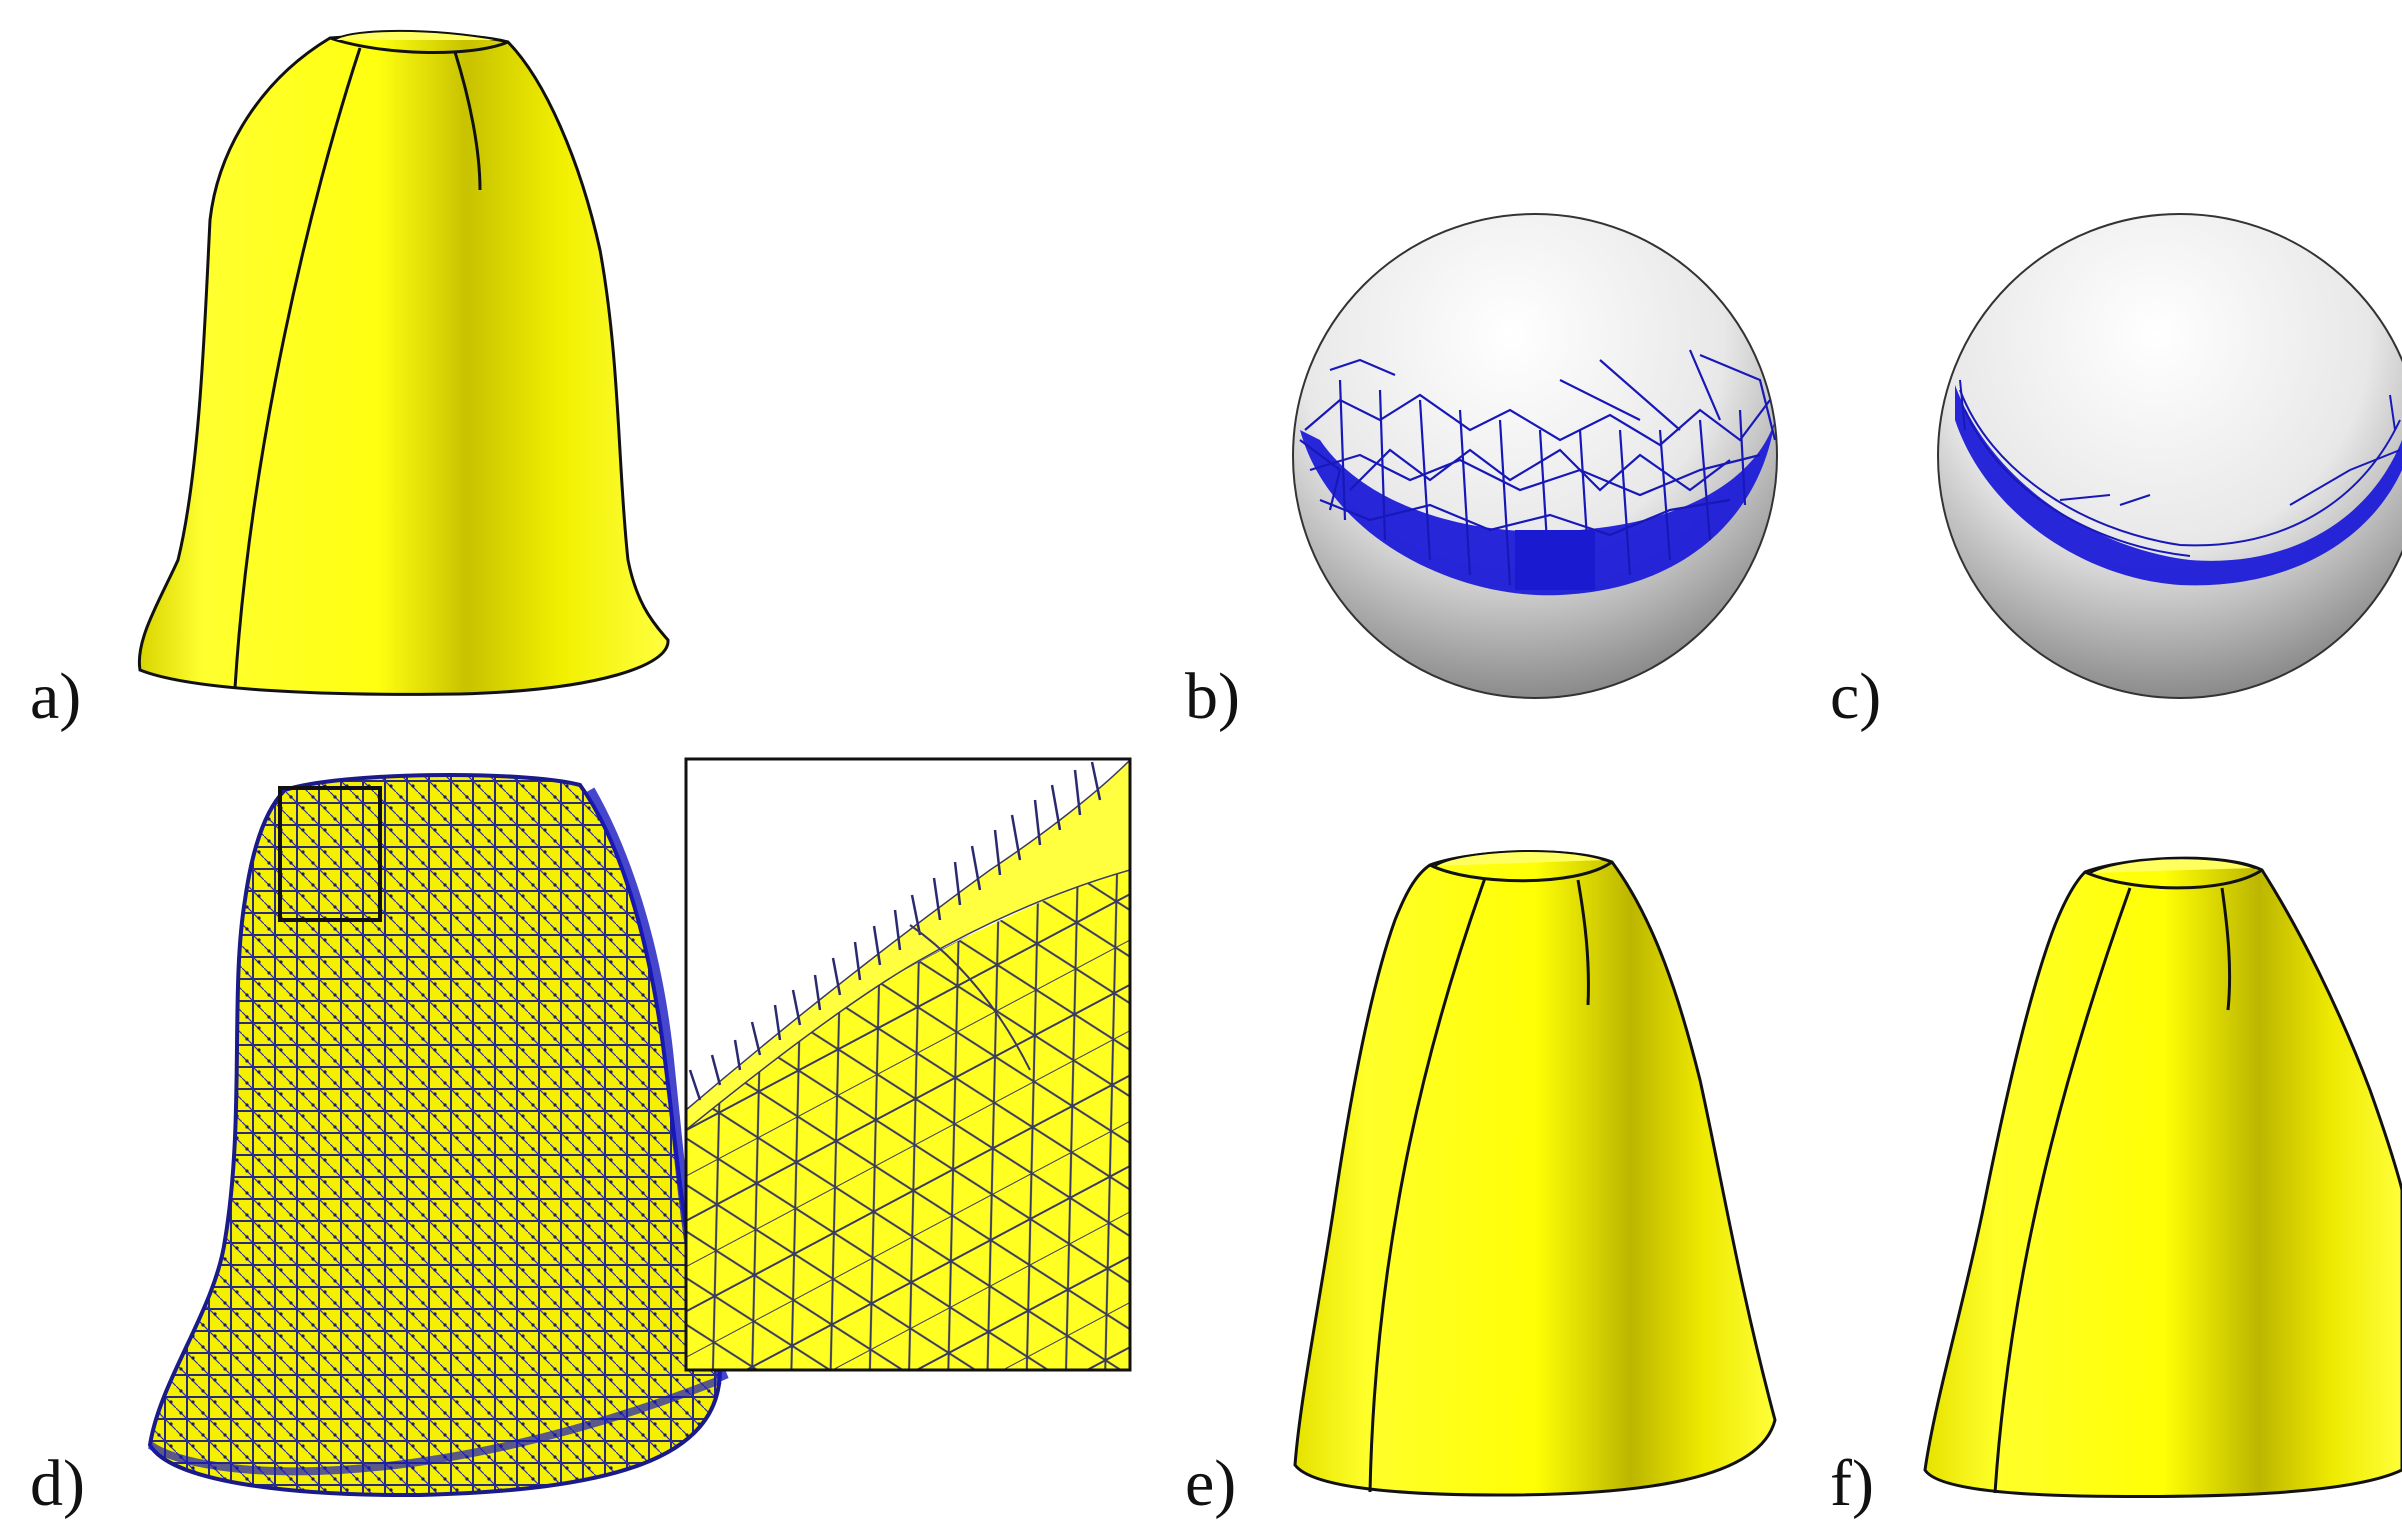 This screenshot has height=1523, width=2402. I want to click on panel-e-surface, so click(1535, 1173).